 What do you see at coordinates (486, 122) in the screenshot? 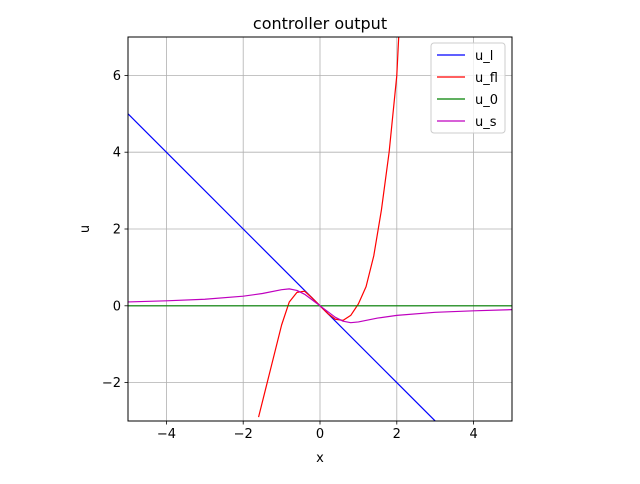
I see `legend-label: u_s` at bounding box center [486, 122].